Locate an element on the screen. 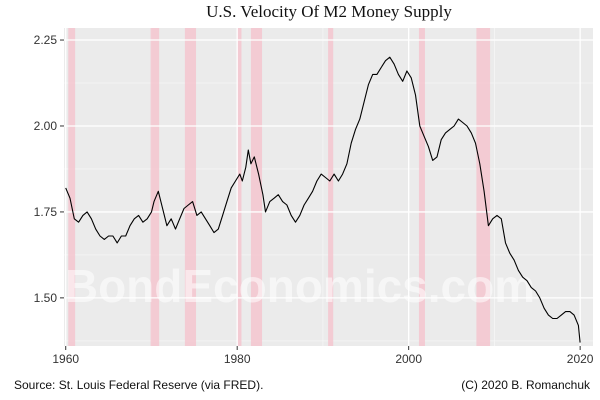 The image size is (600, 400). copyright-note: (C) 2020 B. Romanchuk is located at coordinates (526, 385).